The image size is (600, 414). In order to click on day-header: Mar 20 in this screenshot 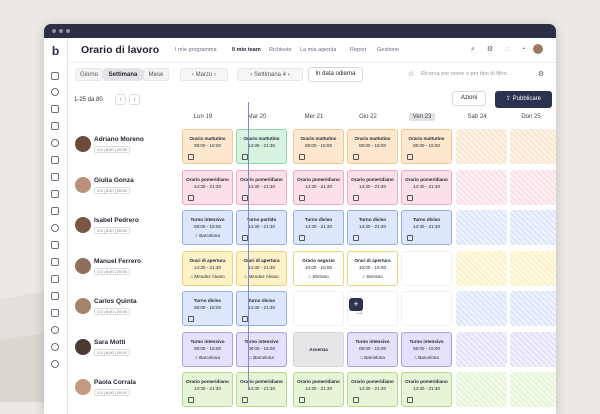, I will do `click(257, 117)`.